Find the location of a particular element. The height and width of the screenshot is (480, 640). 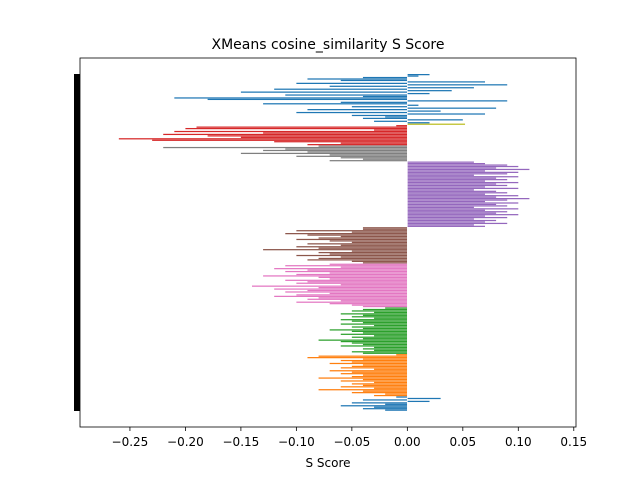

x-tick-label: −0.20 is located at coordinates (185, 442).